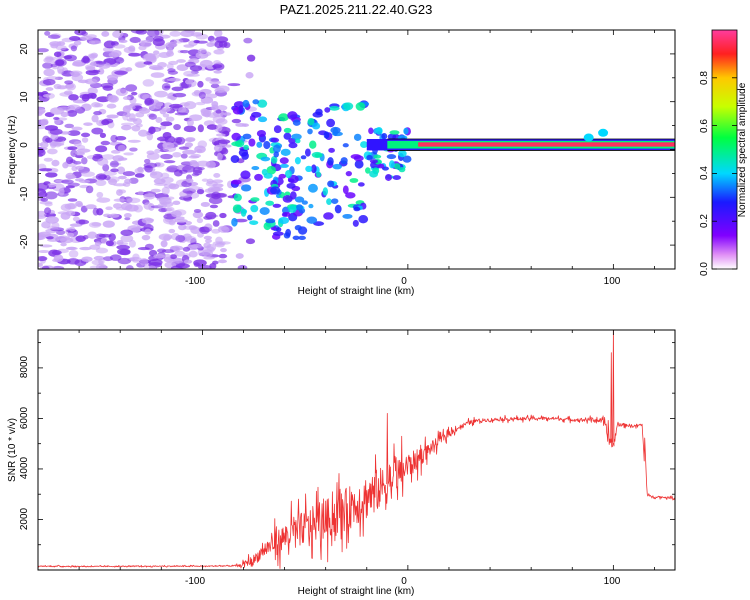  Describe the element at coordinates (704, 269) in the screenshot. I see `colorbar-tick-label: 0.0` at that location.